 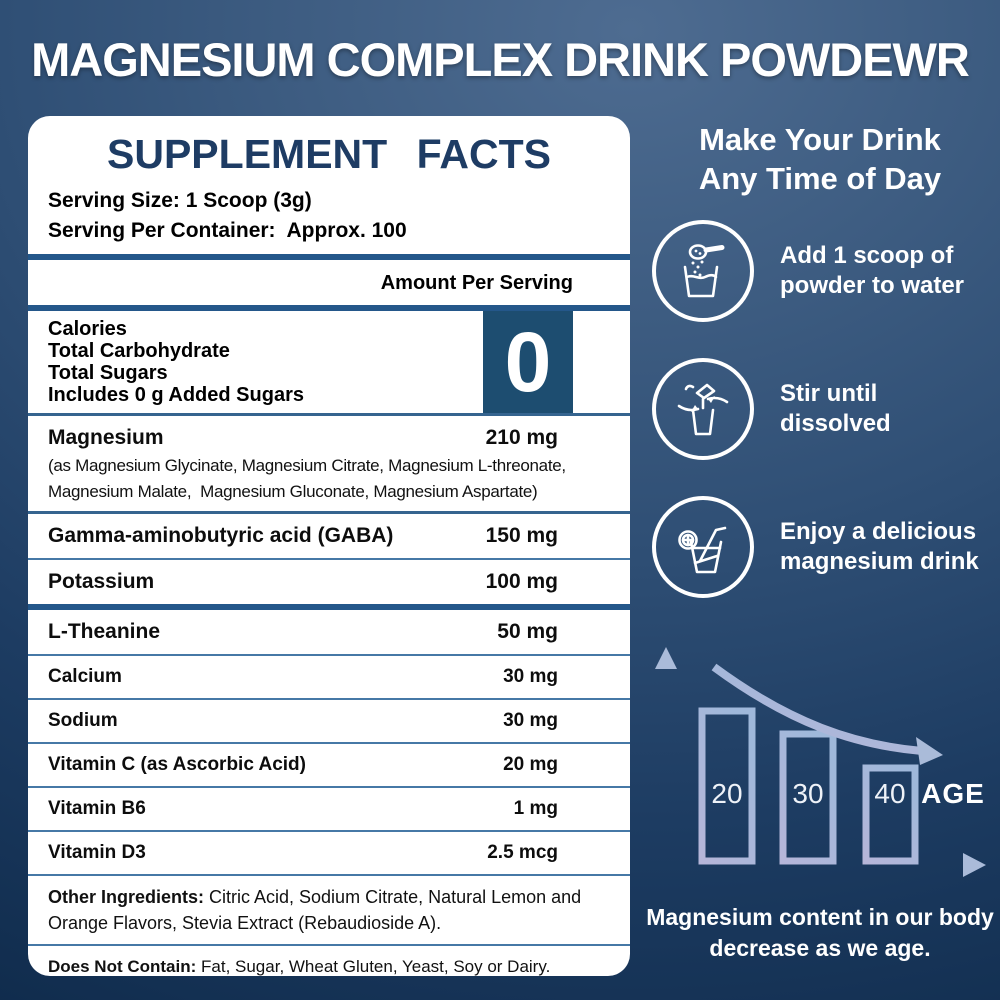 I want to click on total-carbohydrate-label: Total Carbohydrate, so click(x=139, y=351).